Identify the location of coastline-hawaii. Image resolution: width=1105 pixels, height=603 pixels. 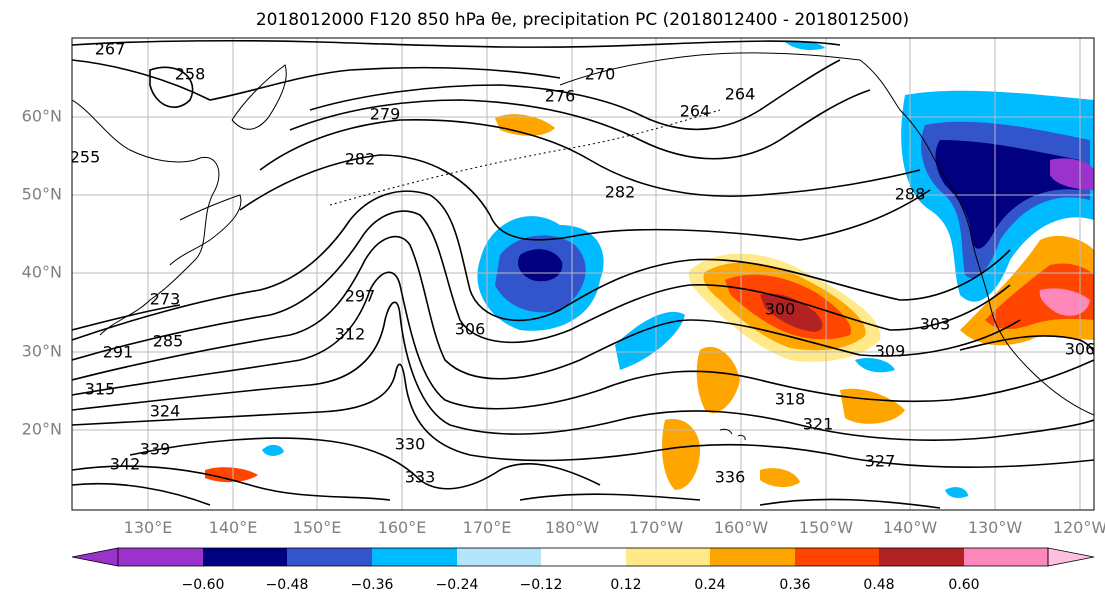
(732, 434).